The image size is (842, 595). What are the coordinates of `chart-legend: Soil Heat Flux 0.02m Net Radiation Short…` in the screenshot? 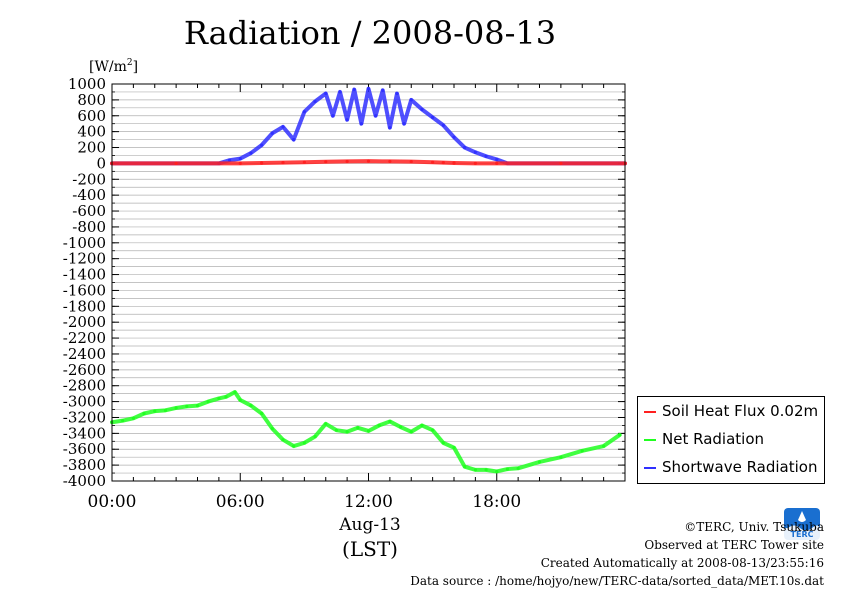 It's located at (731, 440).